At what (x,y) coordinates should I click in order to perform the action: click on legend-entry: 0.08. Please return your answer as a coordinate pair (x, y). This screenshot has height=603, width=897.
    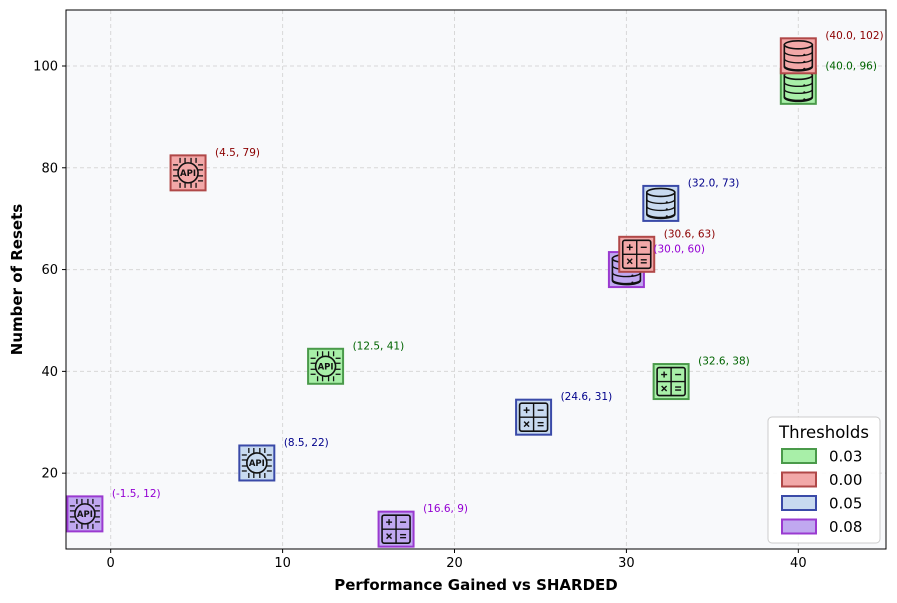
    Looking at the image, I should click on (821, 527).